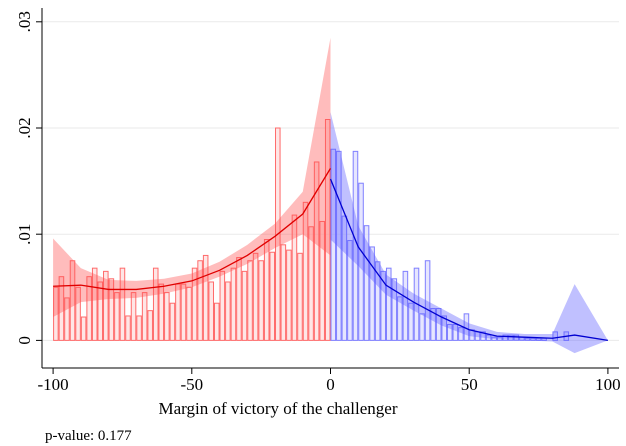  I want to click on y-tick-label: .01, so click(24, 234).